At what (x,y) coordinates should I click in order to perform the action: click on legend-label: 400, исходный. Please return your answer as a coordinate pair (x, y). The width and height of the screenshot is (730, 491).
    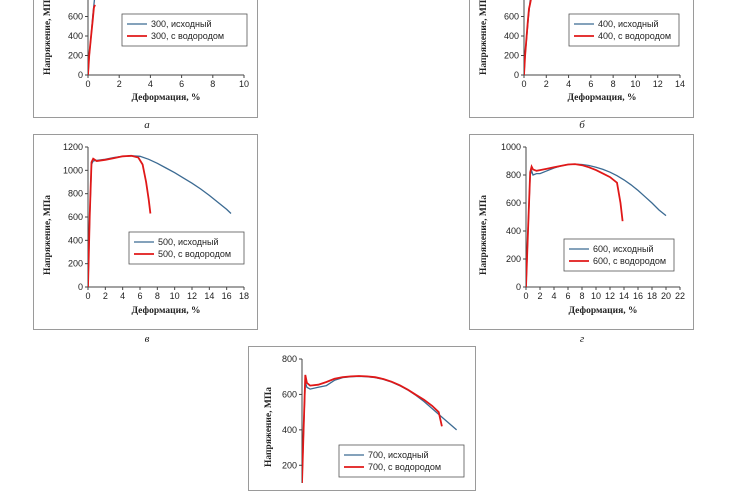
    Looking at the image, I should click on (628, 24).